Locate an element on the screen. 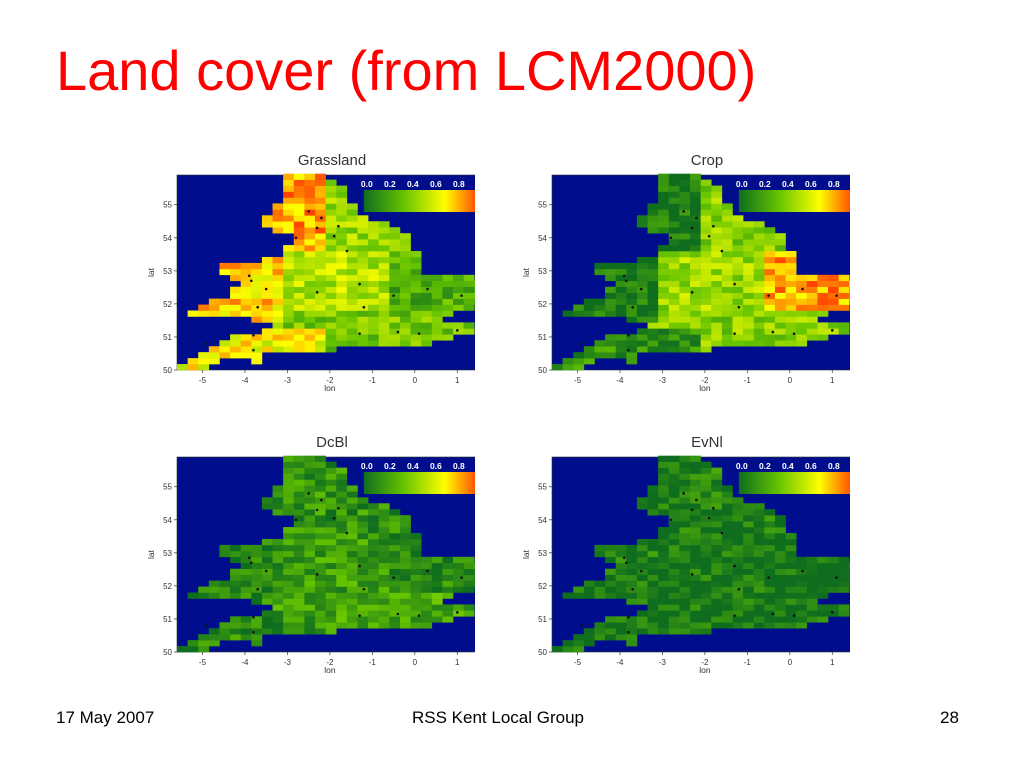 This screenshot has width=1024, height=768. colorbar is located at coordinates (419, 201).